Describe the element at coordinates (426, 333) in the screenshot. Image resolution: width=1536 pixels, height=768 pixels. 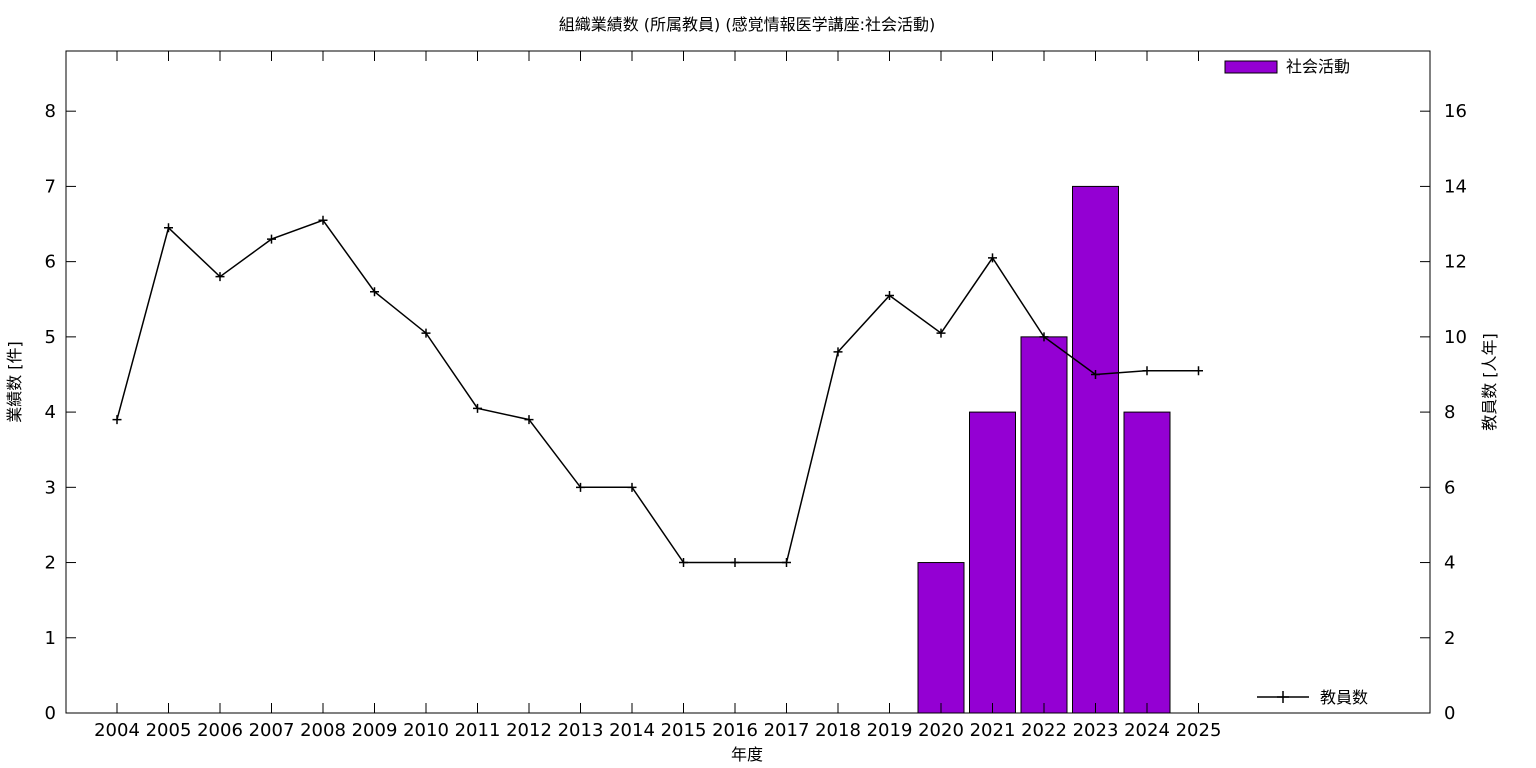
I see `line-point-2010` at that location.